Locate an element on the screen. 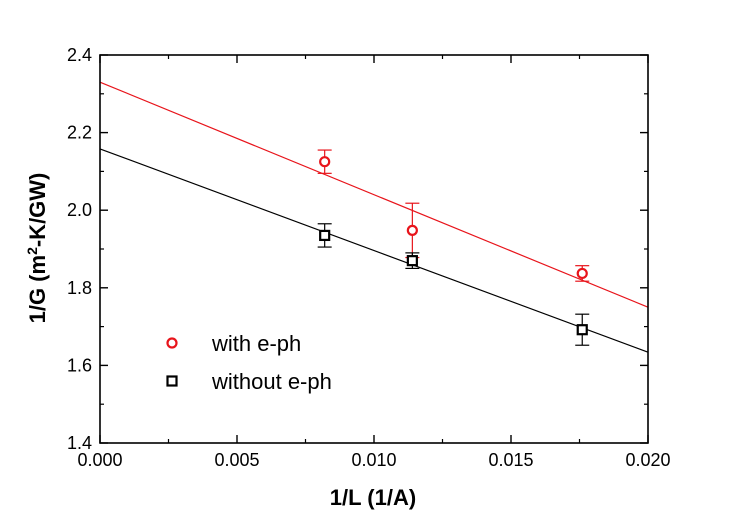 This screenshot has height=518, width=739. legend-label: without e-ph is located at coordinates (271, 381).